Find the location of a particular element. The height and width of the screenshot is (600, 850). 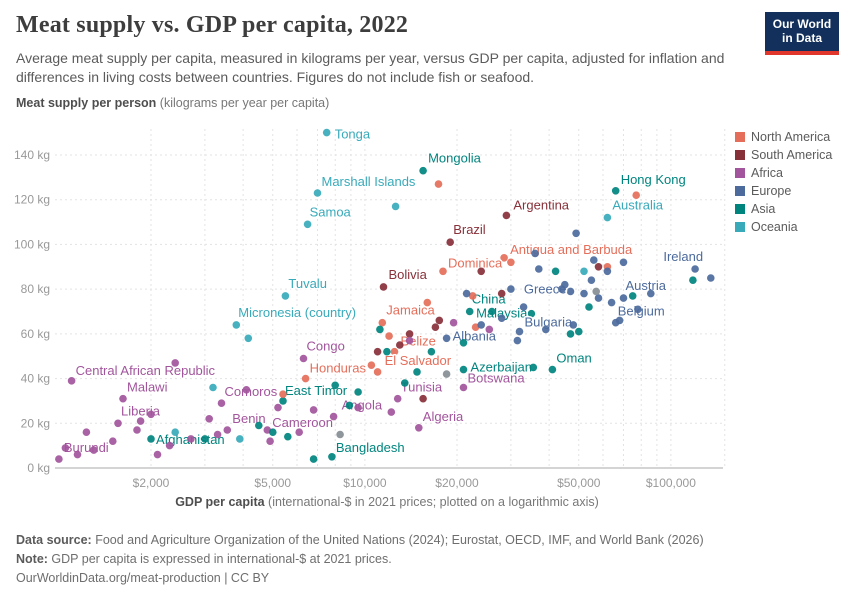

data-point-hong-kong is located at coordinates (615, 191).